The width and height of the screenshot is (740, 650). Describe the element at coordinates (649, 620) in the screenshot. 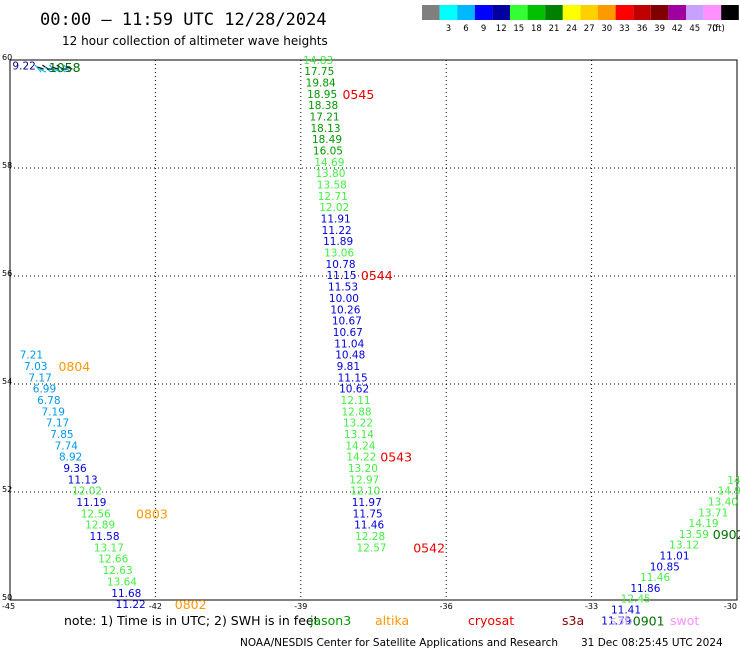

I see `pass-time-label: 0901` at that location.